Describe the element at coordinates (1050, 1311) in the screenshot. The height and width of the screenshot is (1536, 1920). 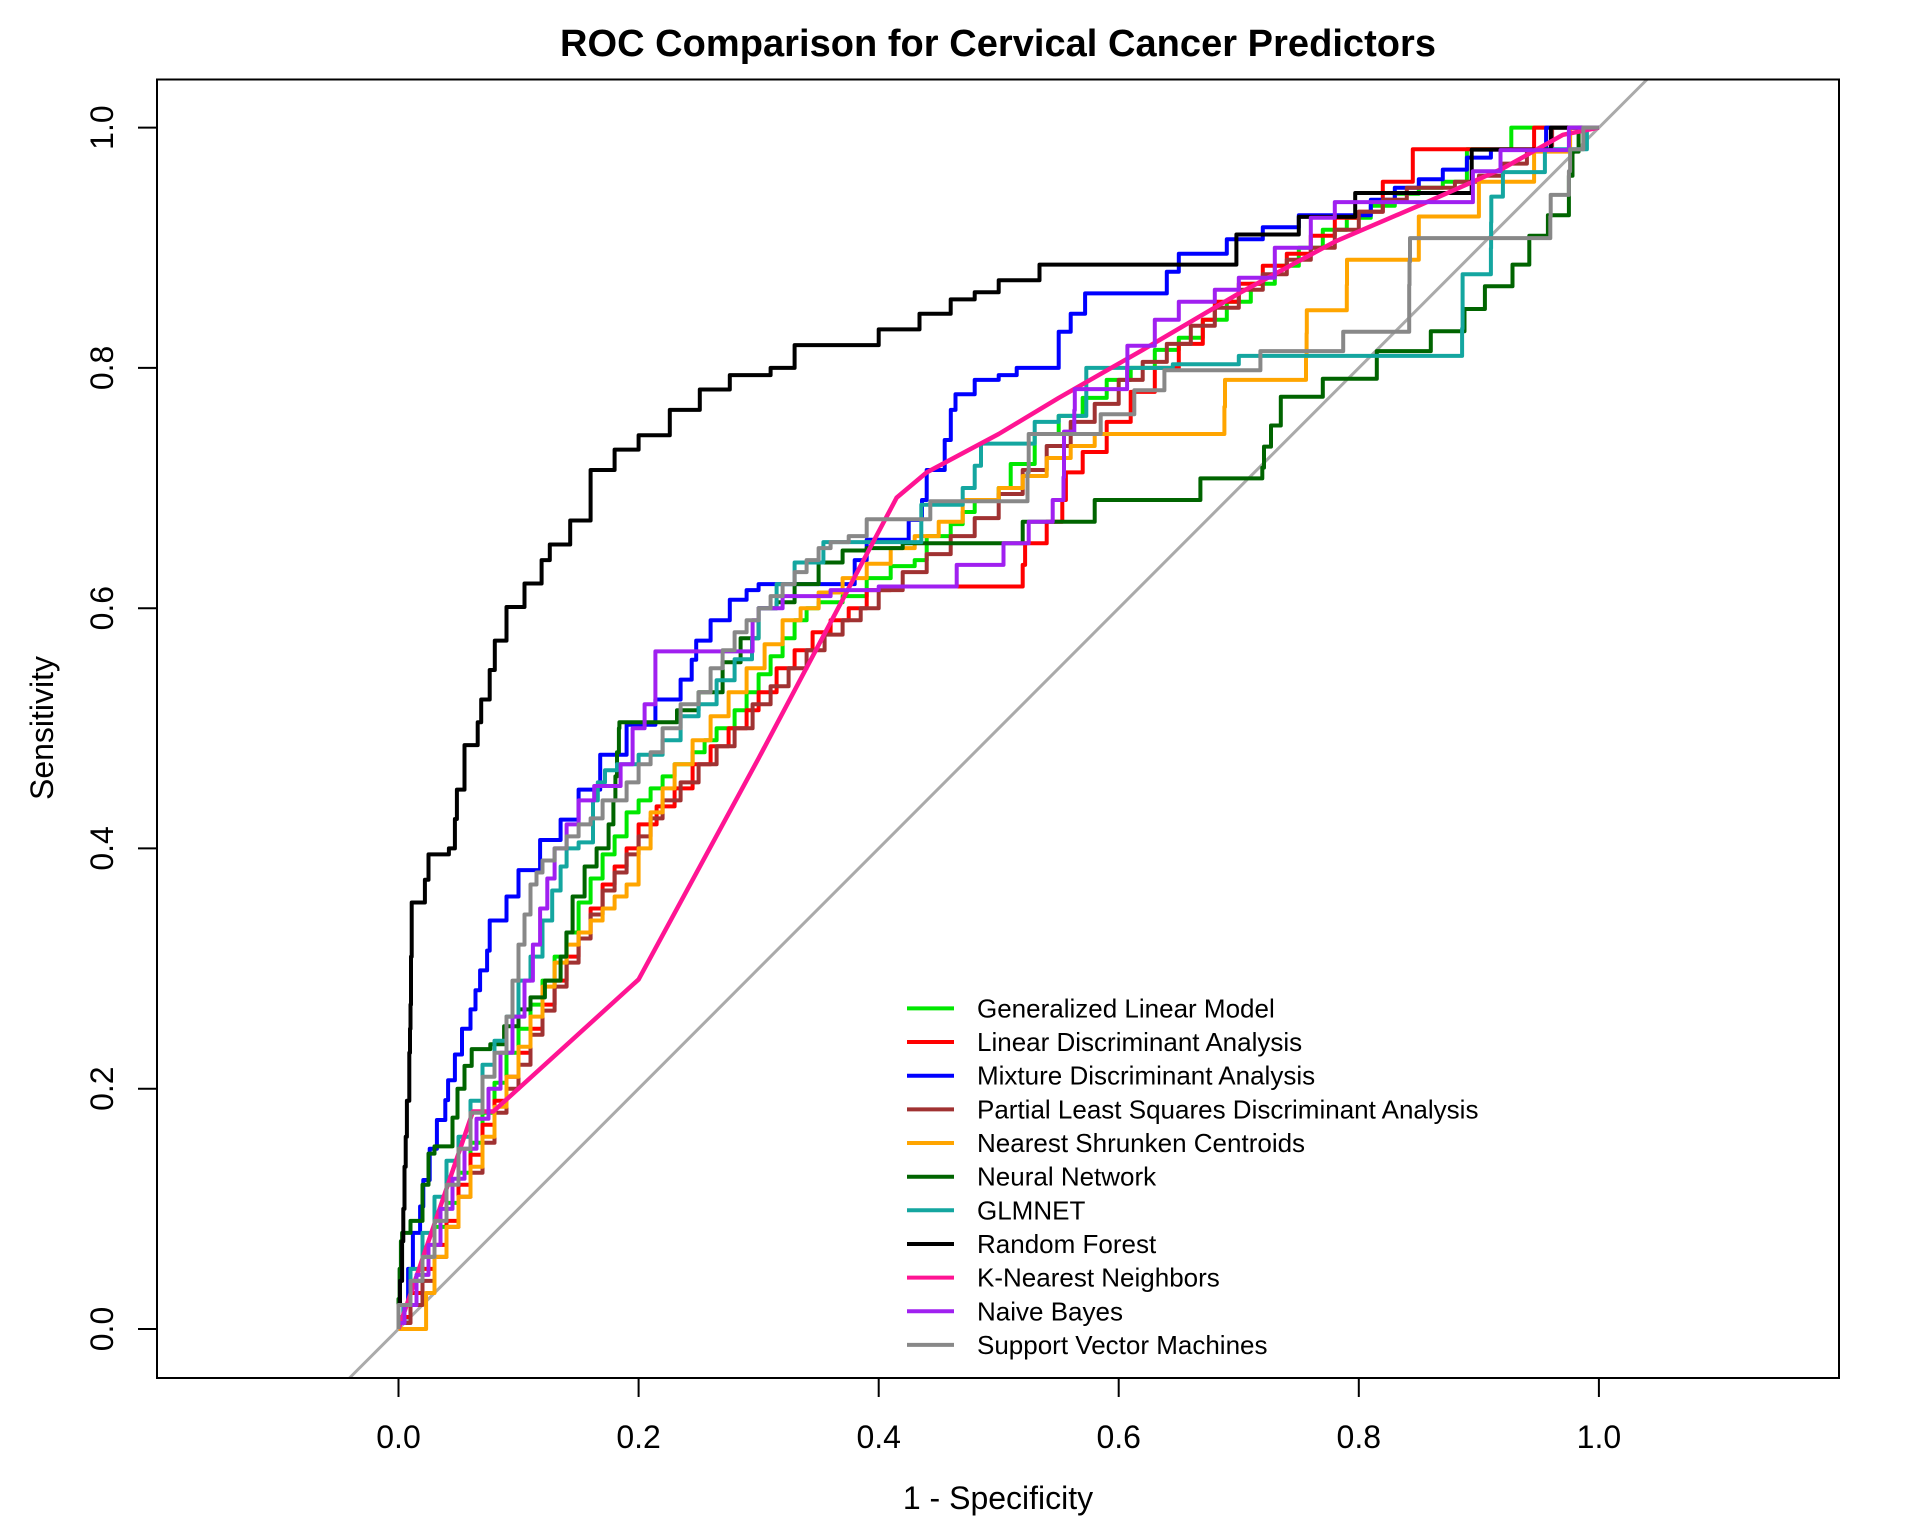
I see `svg-text: Naive Bayes` at that location.